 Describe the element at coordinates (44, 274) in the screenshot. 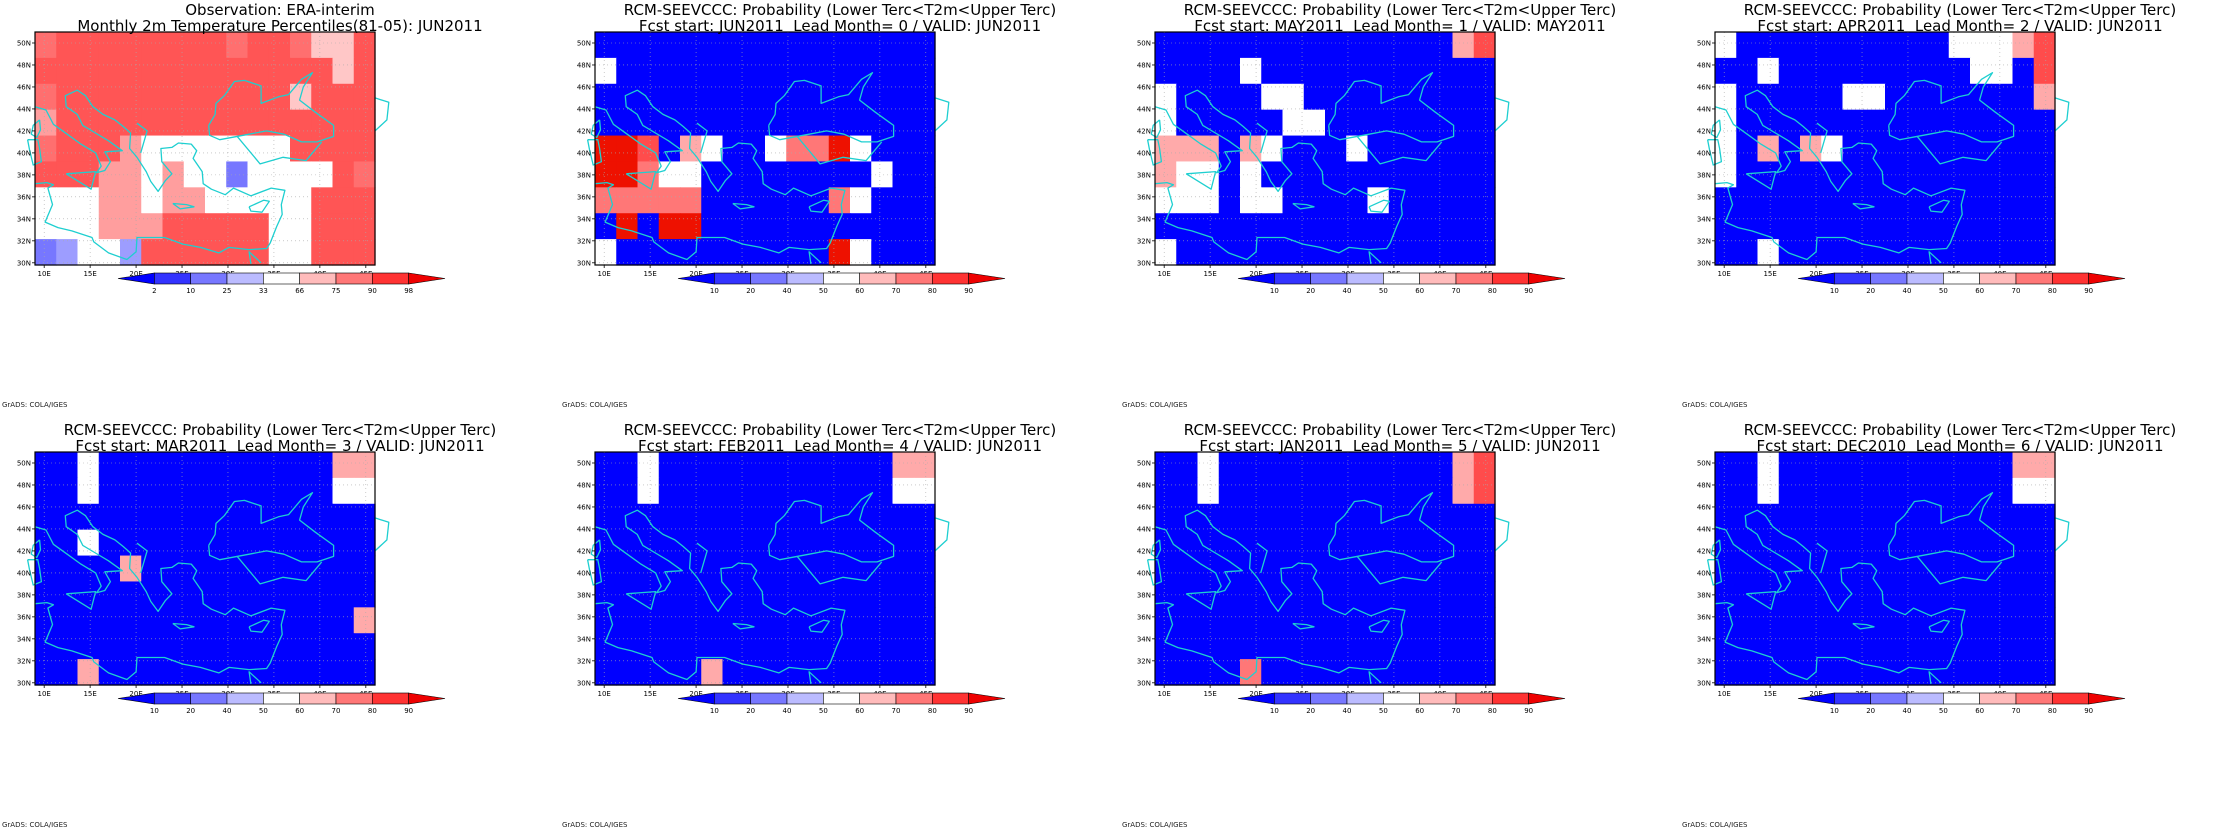

I see `x-tick-label: 10E` at that location.